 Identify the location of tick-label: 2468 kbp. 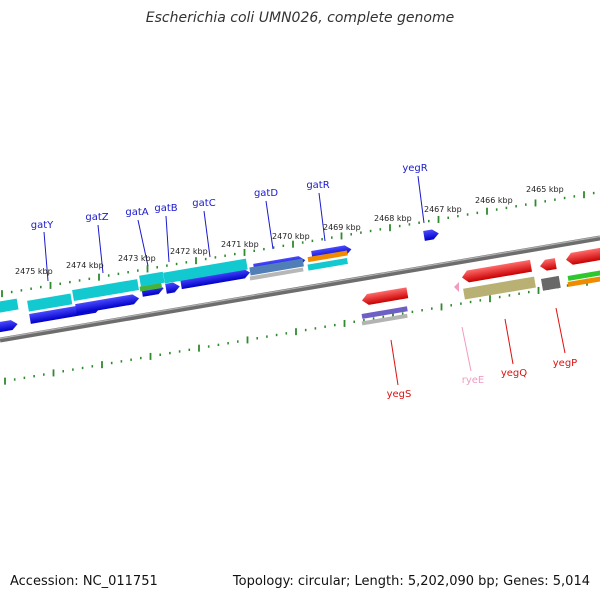
(393, 218).